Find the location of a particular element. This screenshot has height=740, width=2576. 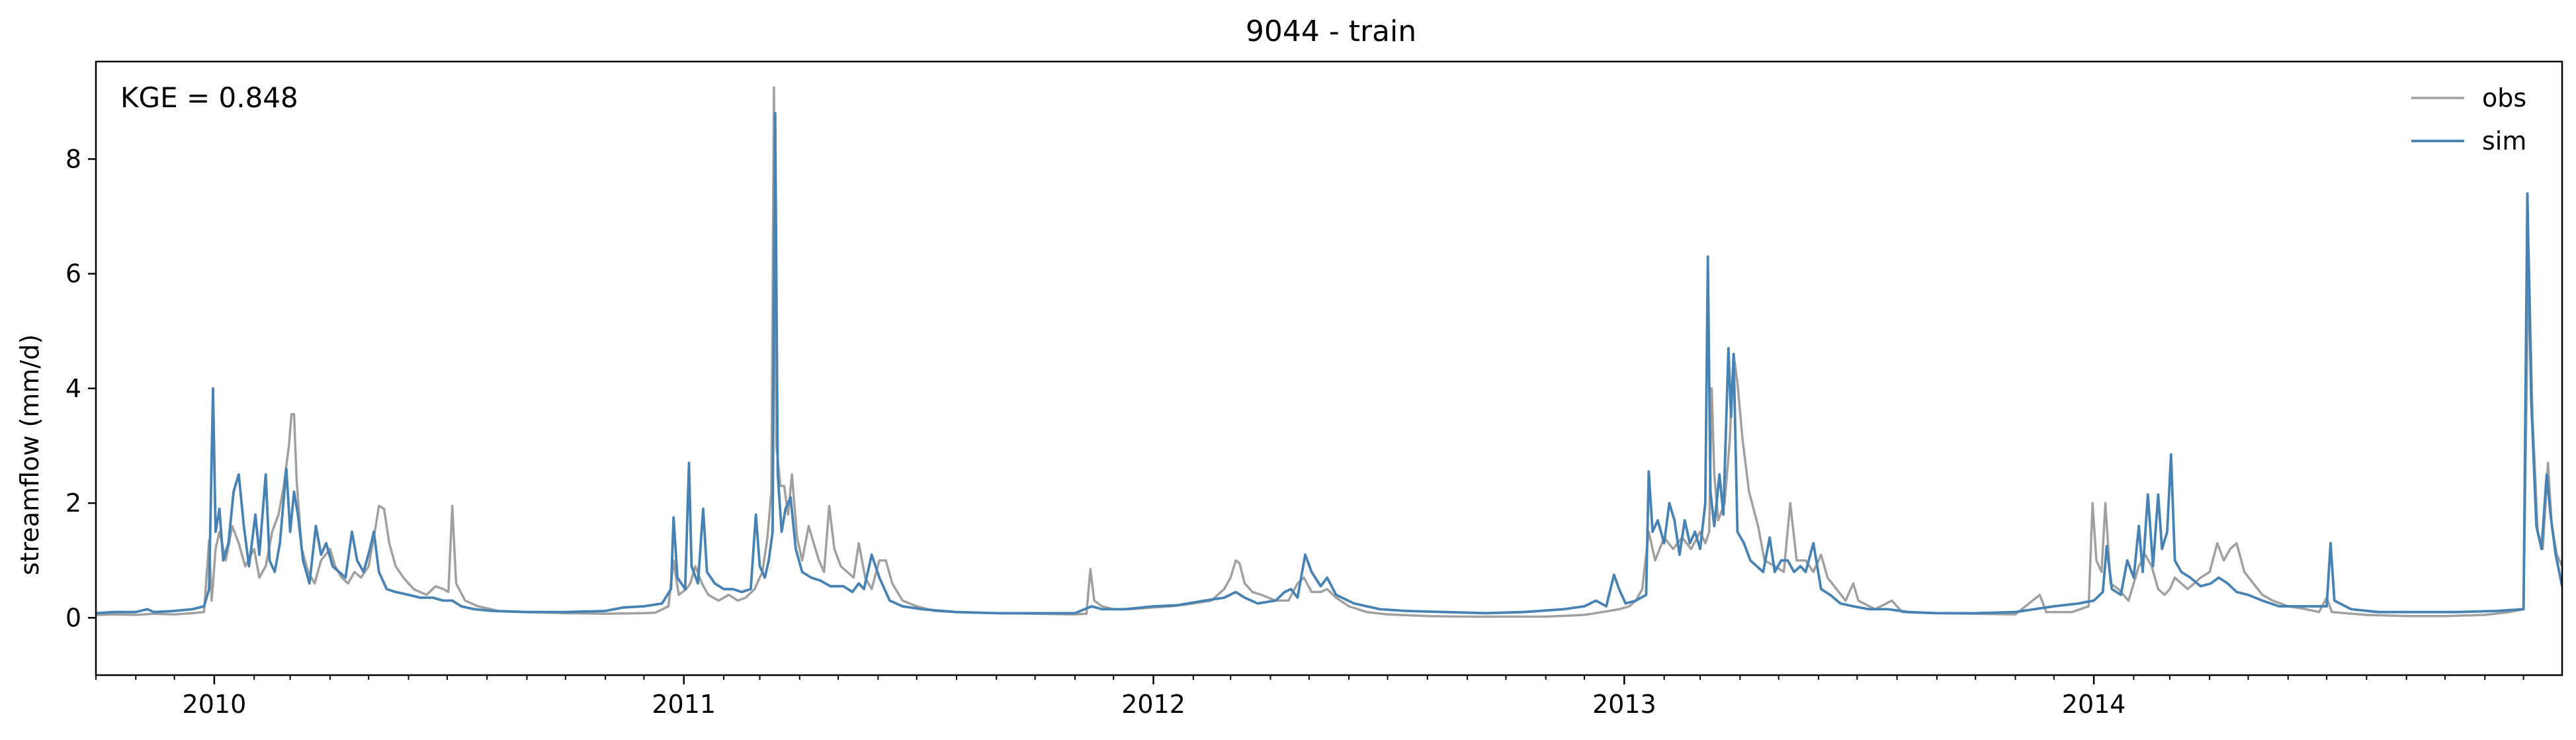

x-tick-label: 2011 is located at coordinates (684, 704).